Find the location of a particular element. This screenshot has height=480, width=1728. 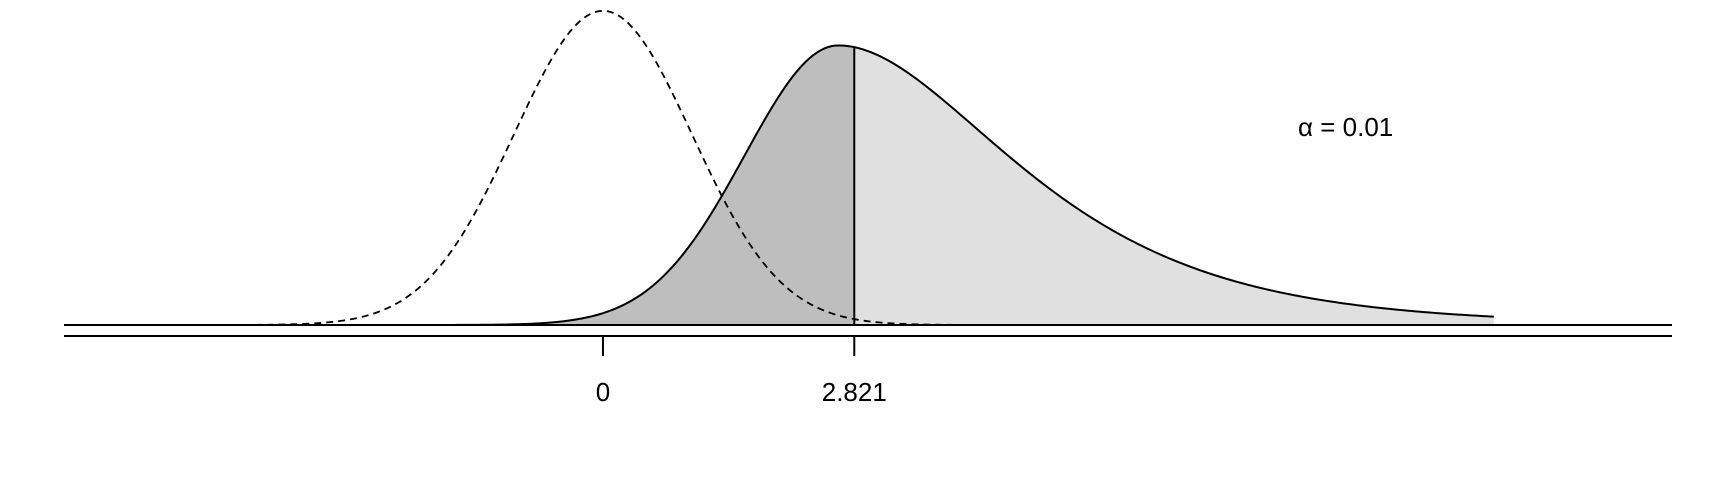

alpha-annotation: α = 0.01 is located at coordinates (1345, 127).